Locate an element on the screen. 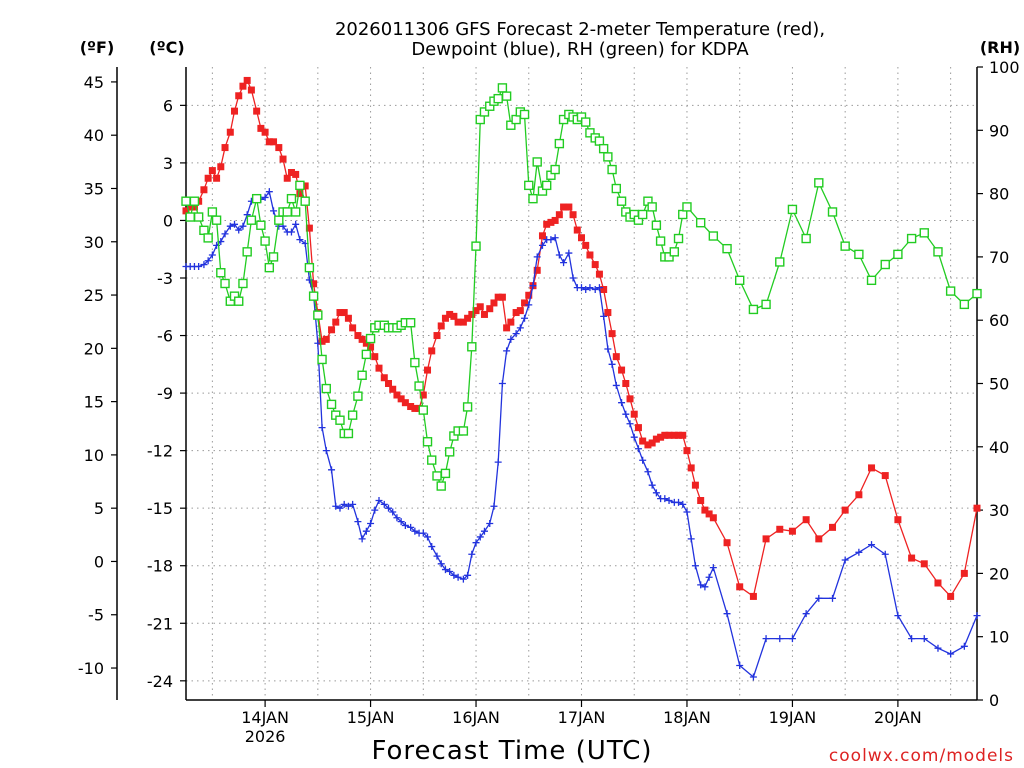  celsius-tick-label: -12 is located at coordinates (160, 451).